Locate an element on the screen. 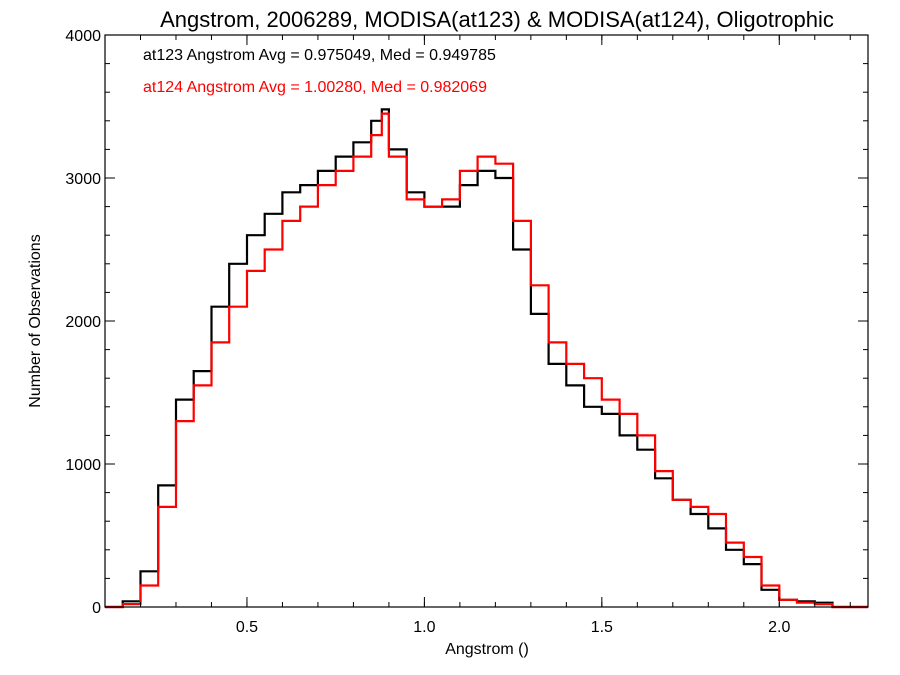 This screenshot has width=900, height=675. y-tick-label: 3000 is located at coordinates (83, 179).